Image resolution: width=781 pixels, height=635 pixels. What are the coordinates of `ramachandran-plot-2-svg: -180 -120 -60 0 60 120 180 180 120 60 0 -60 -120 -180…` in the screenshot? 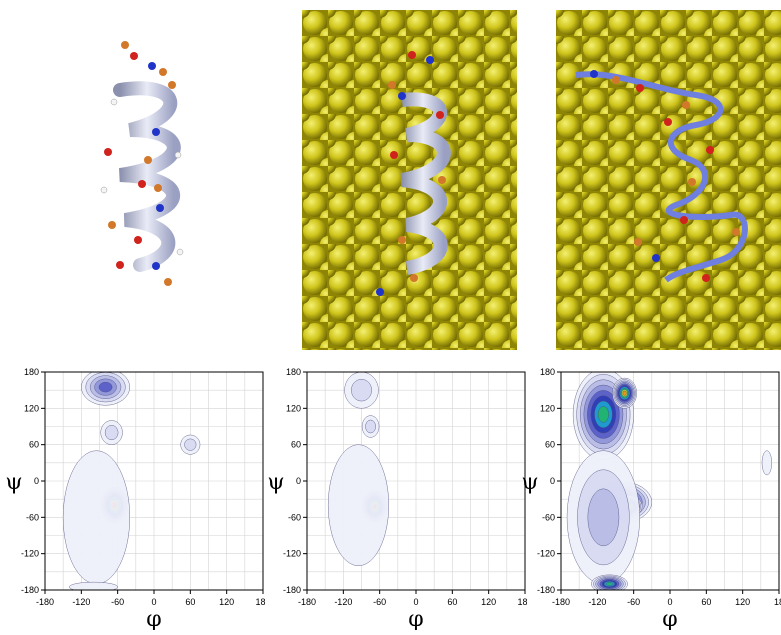 It's located at (399, 499).